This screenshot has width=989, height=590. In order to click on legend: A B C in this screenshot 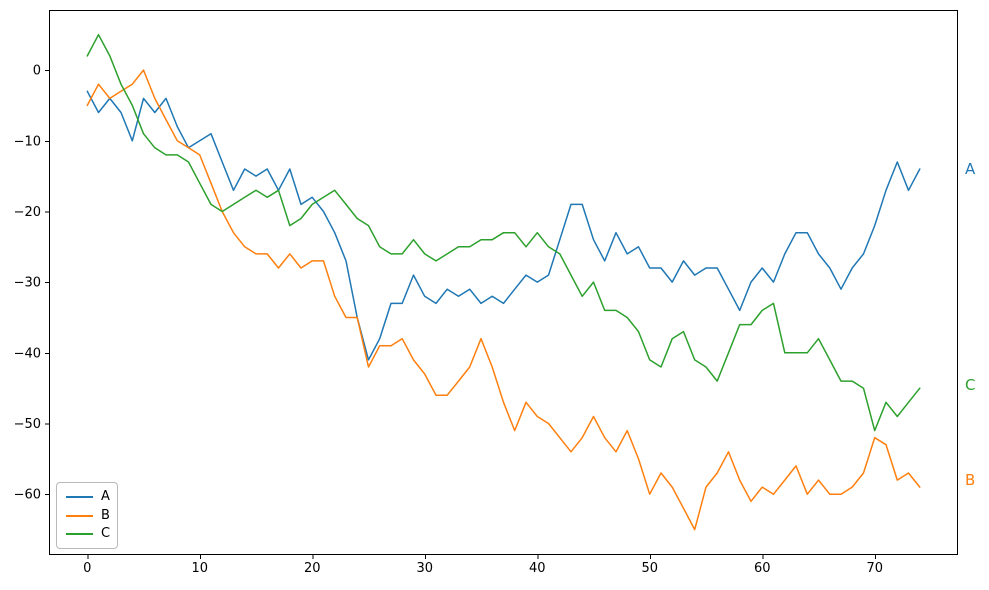, I will do `click(87, 515)`.